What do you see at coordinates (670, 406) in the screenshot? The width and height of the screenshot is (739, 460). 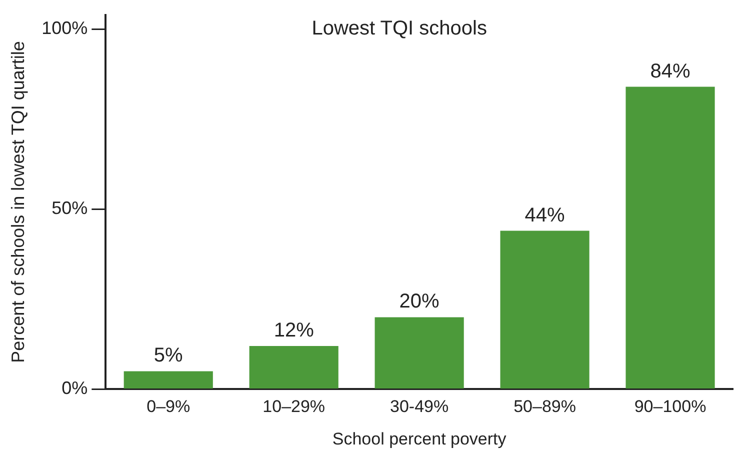 I see `x-tick-label: 90–100%` at bounding box center [670, 406].